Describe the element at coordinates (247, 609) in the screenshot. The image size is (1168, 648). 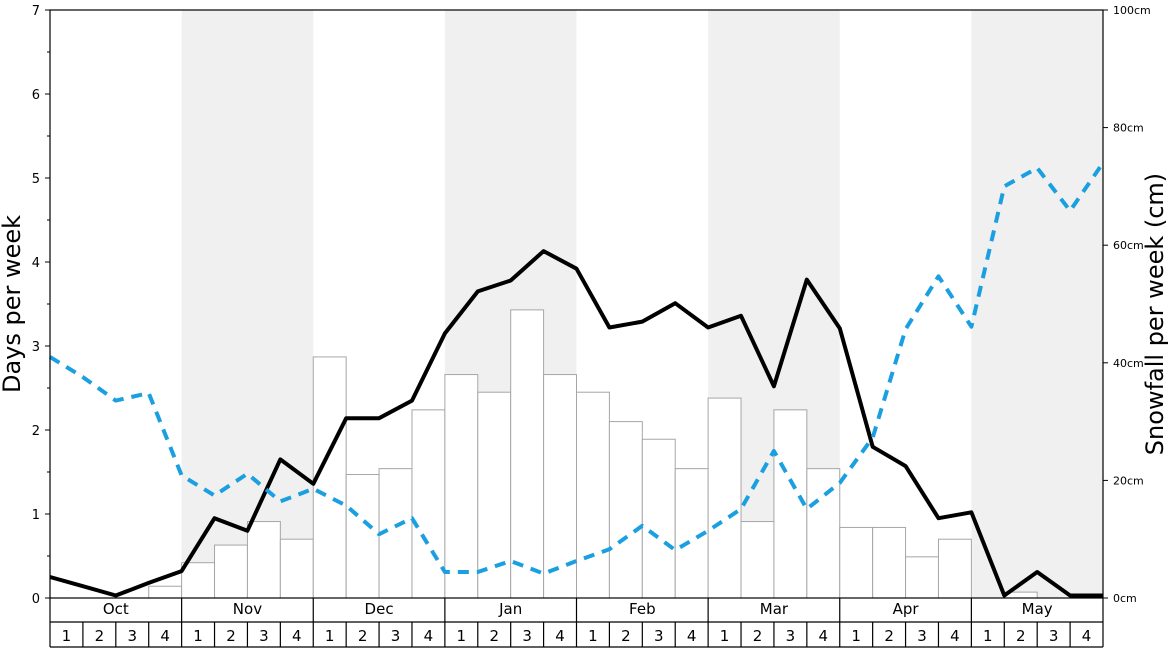
I see `month-label: Nov` at that location.